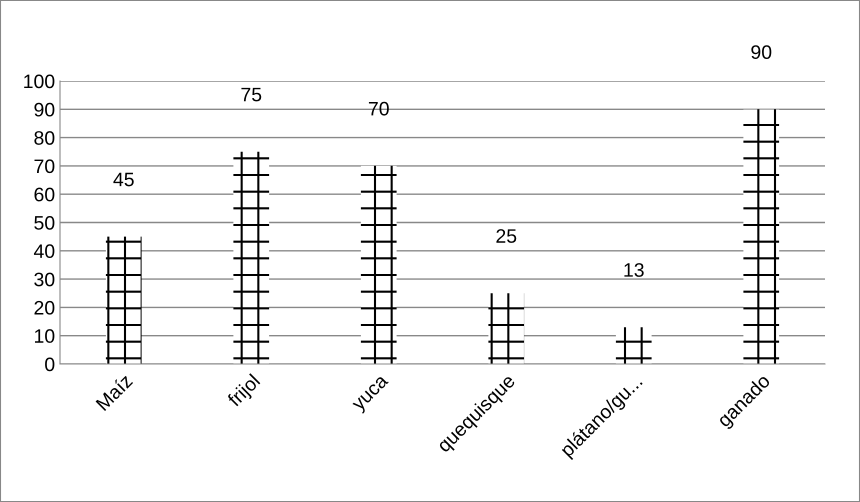 This screenshot has width=860, height=502. I want to click on y-tick-label: 20, so click(44, 307).